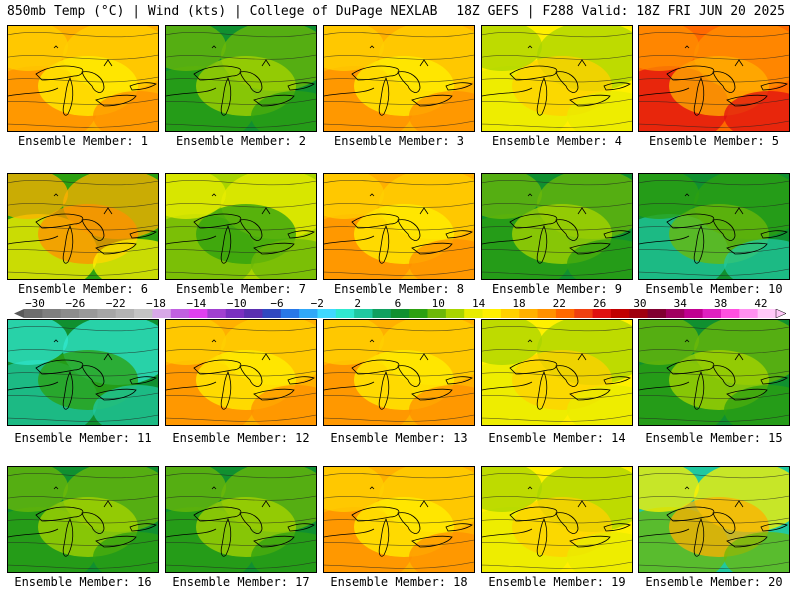  I want to click on ensemble-member-label: Ensemble Member: 5, so click(714, 141).